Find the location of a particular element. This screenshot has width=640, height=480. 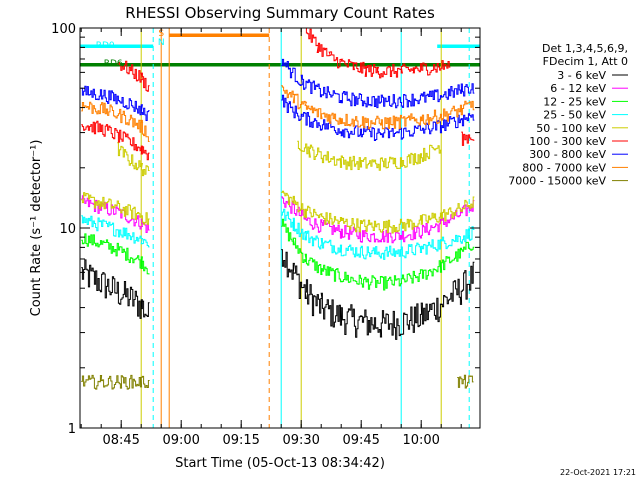

x-tick-label-09-00: 09:00 is located at coordinates (180, 440).